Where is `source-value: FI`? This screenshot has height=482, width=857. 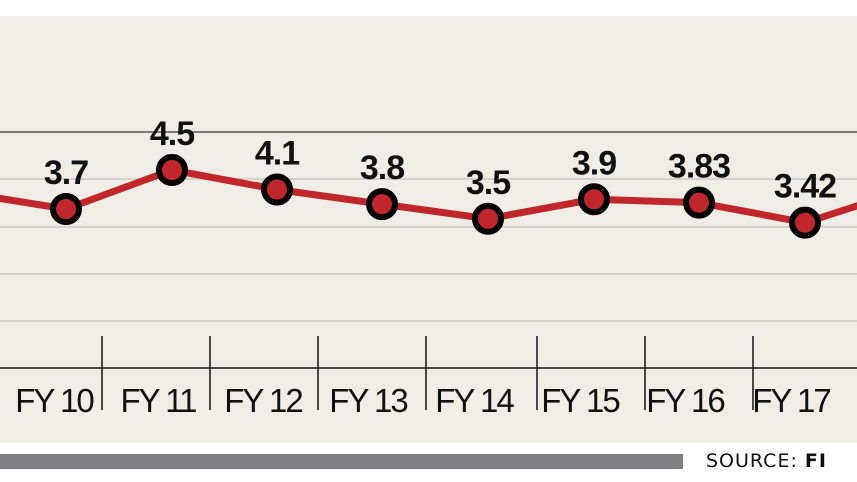 source-value: FI is located at coordinates (815, 461).